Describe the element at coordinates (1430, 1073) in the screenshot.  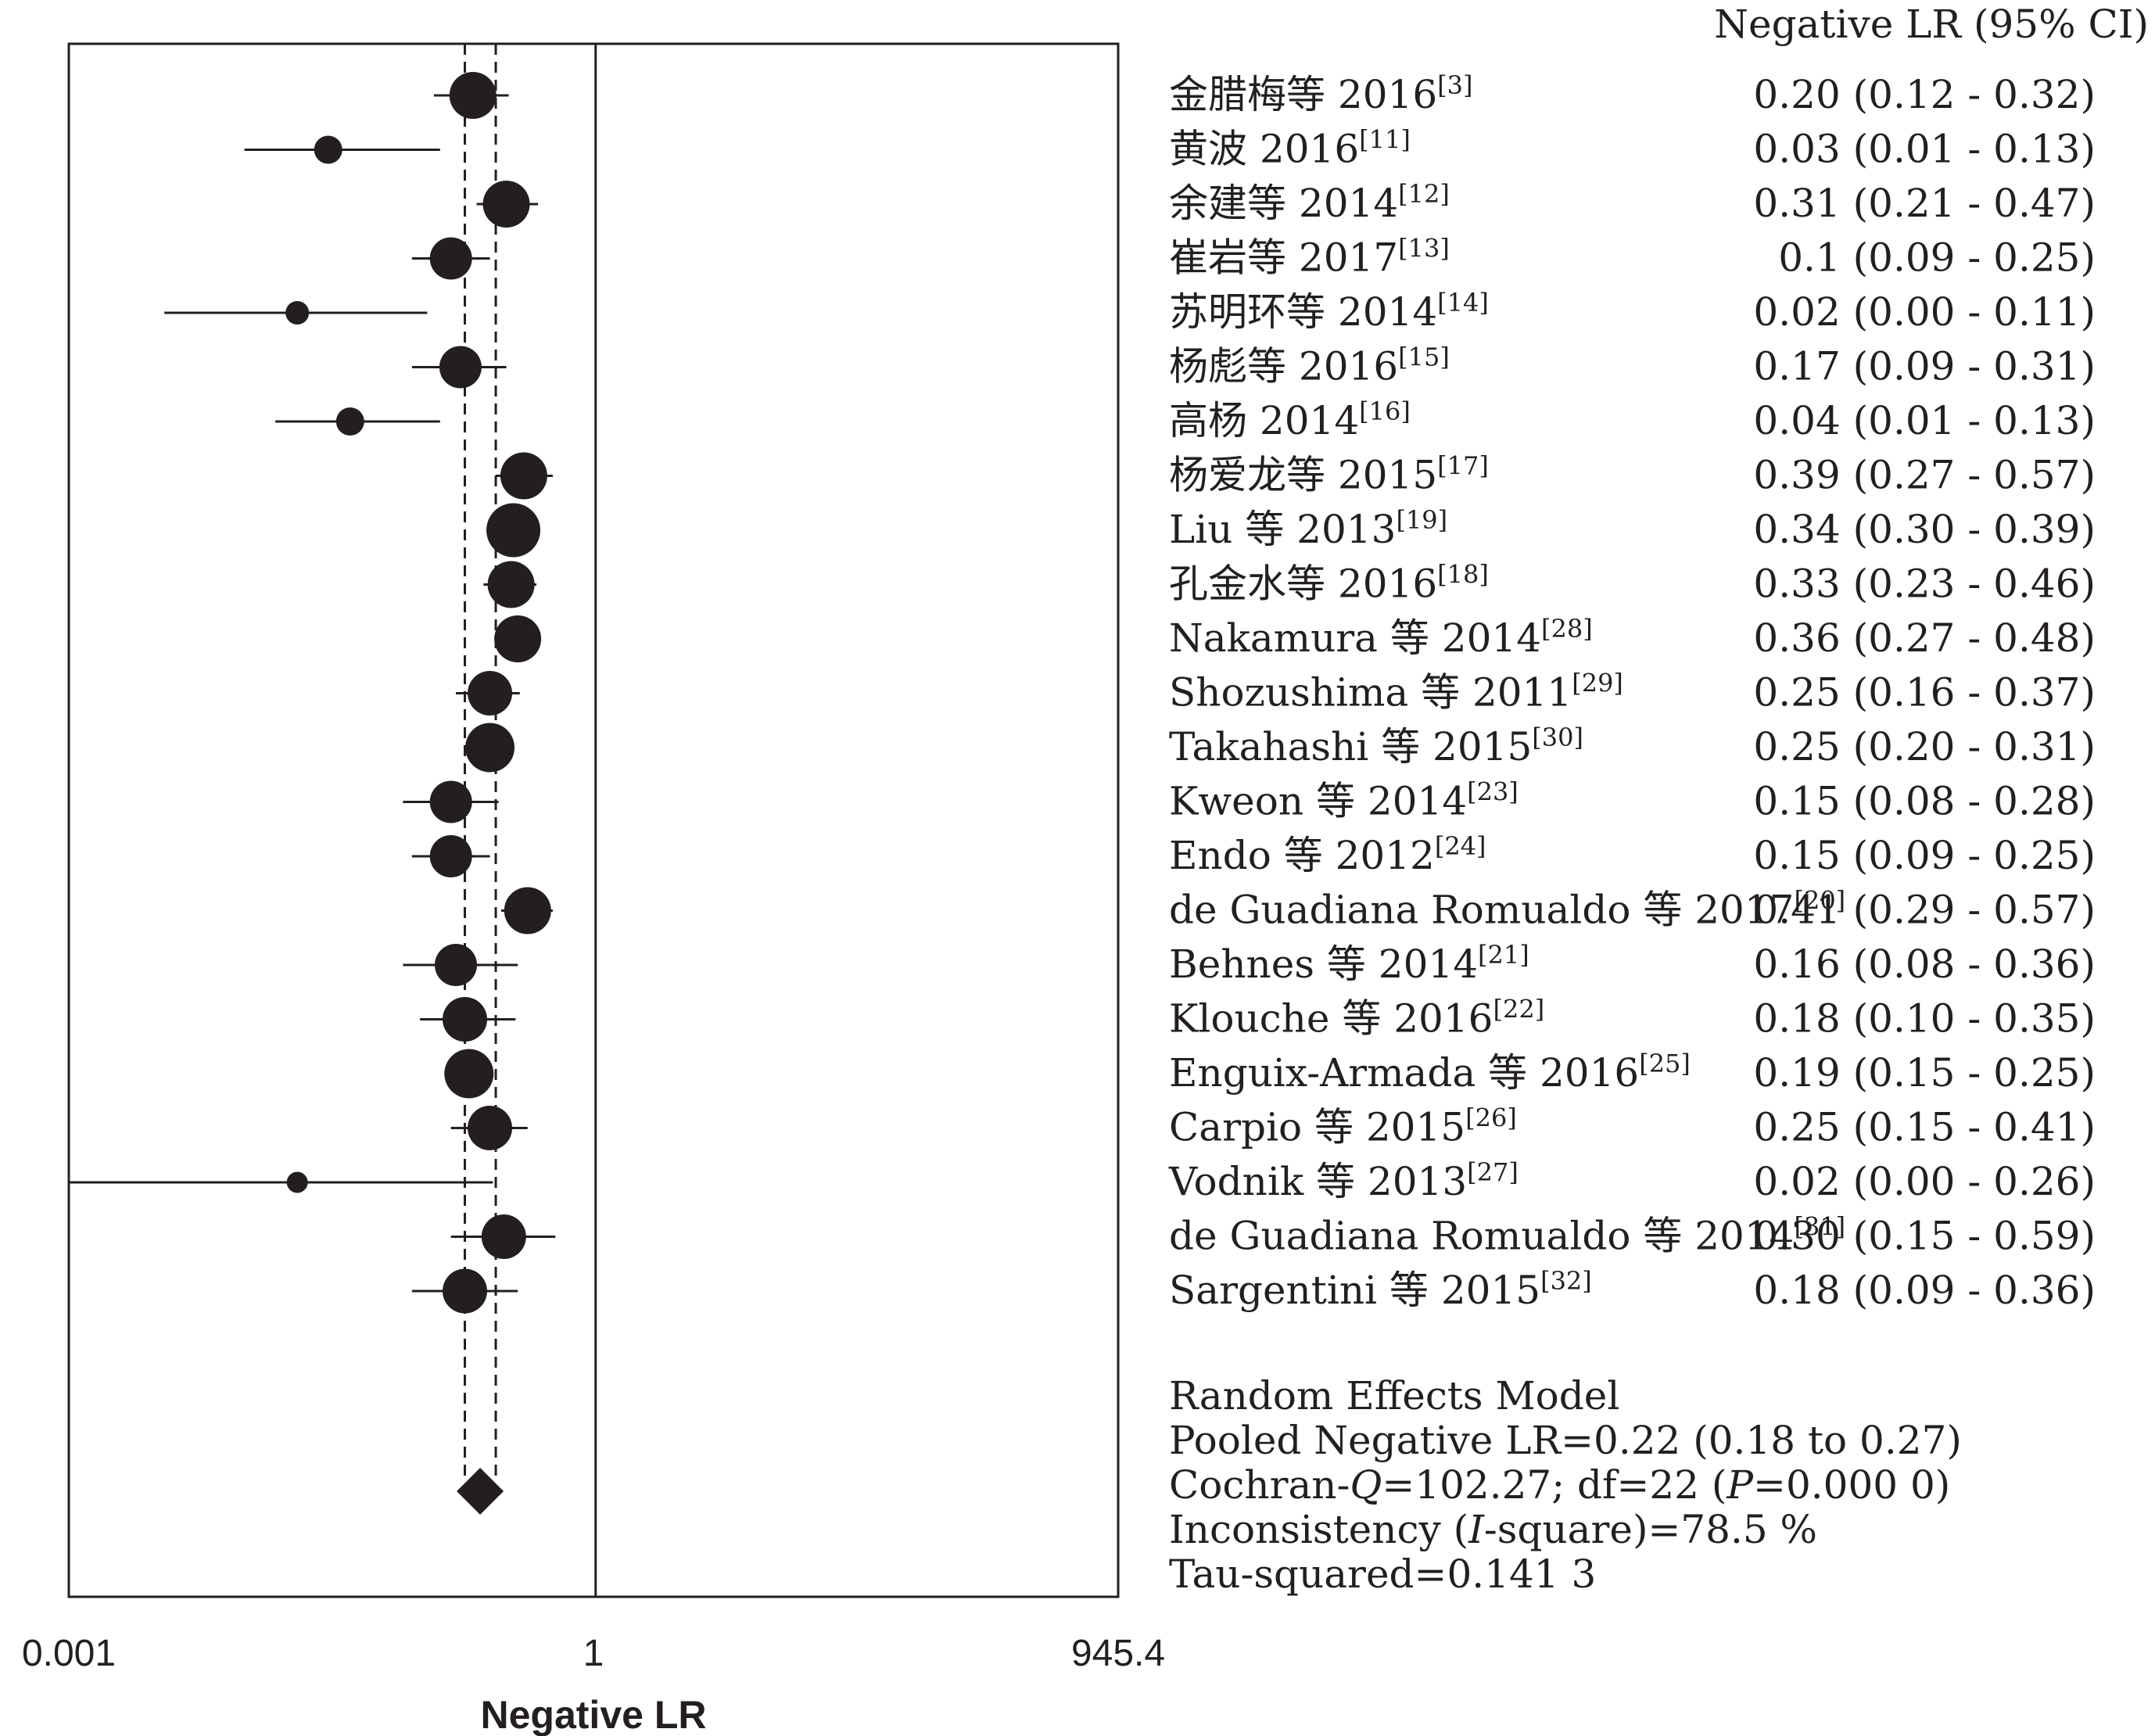
I see `study-label: Enguix-Armada 等 2016[25]` at that location.